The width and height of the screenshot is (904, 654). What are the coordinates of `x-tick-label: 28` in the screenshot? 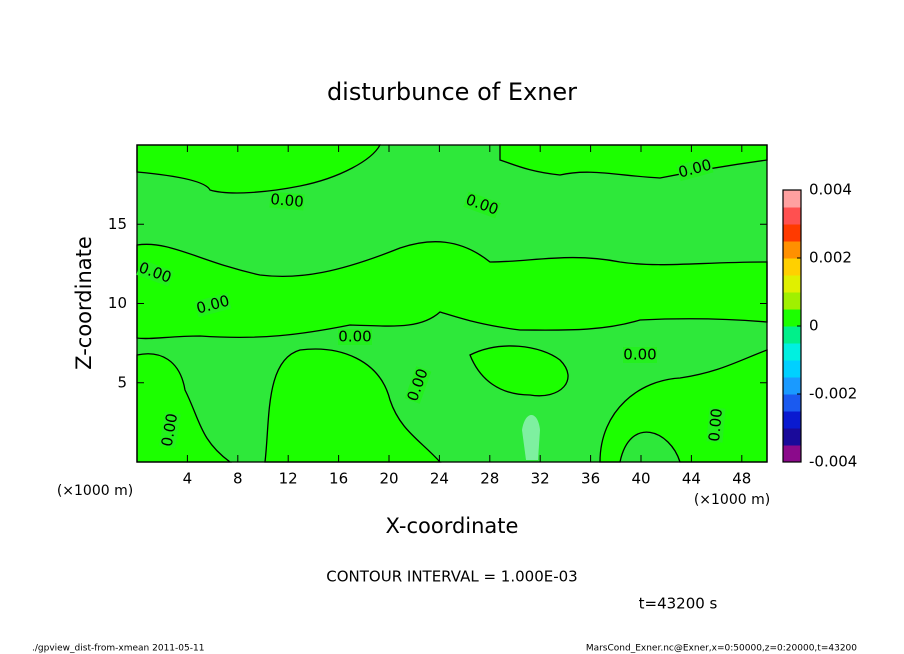 It's located at (489, 479).